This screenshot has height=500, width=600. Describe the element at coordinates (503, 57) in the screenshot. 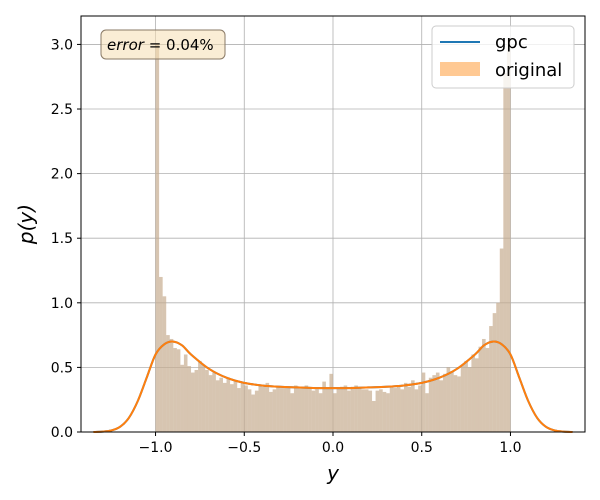

I see `legend: gpc original` at that location.